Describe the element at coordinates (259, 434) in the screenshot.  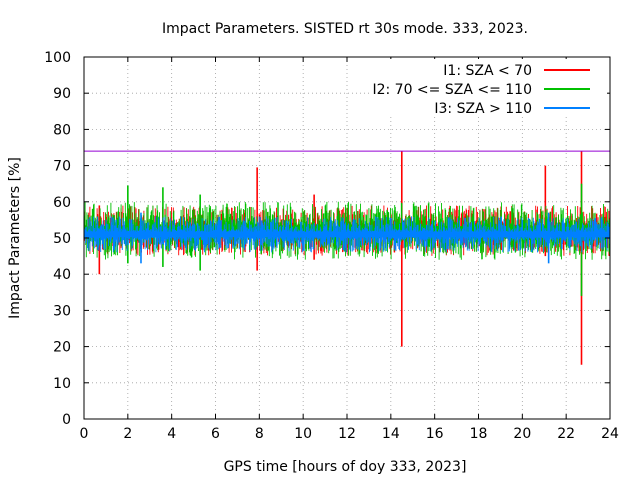
I see `x-tick-label: 8` at that location.